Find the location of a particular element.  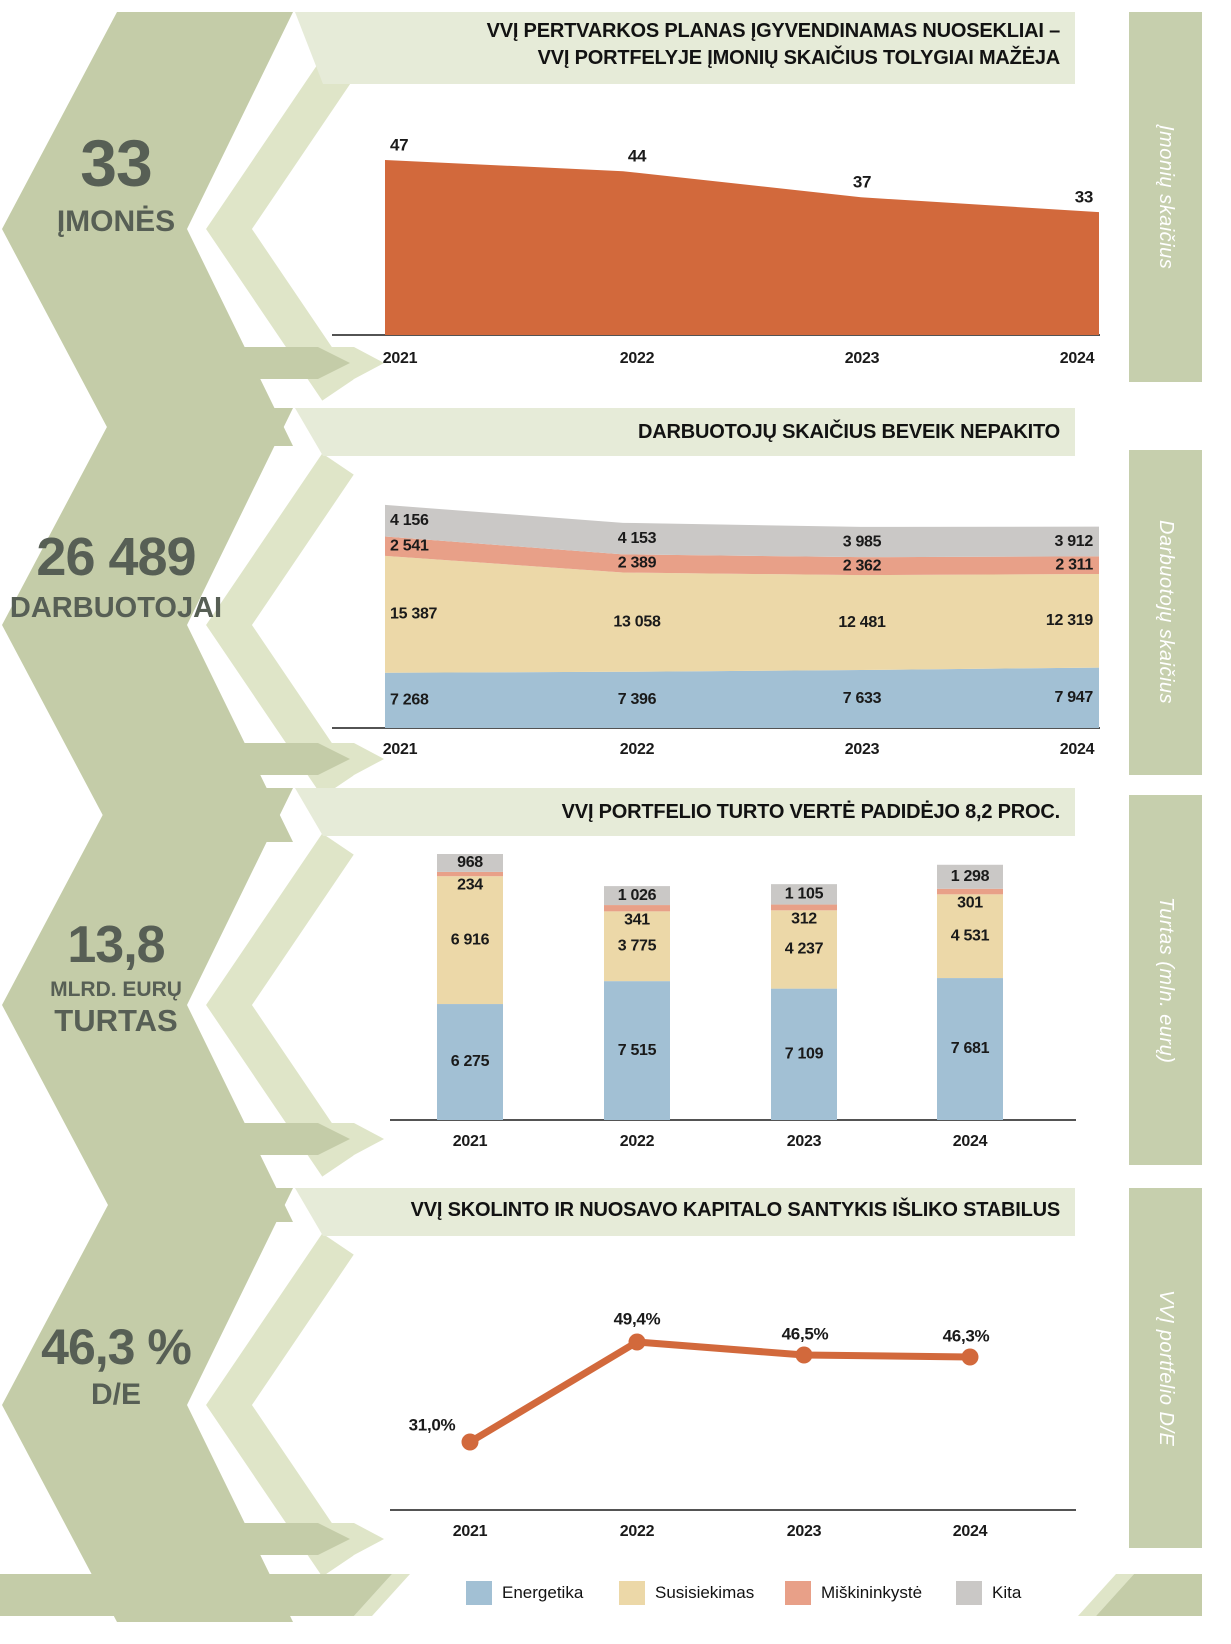

value-label-employees: 12 481 is located at coordinates (862, 622).